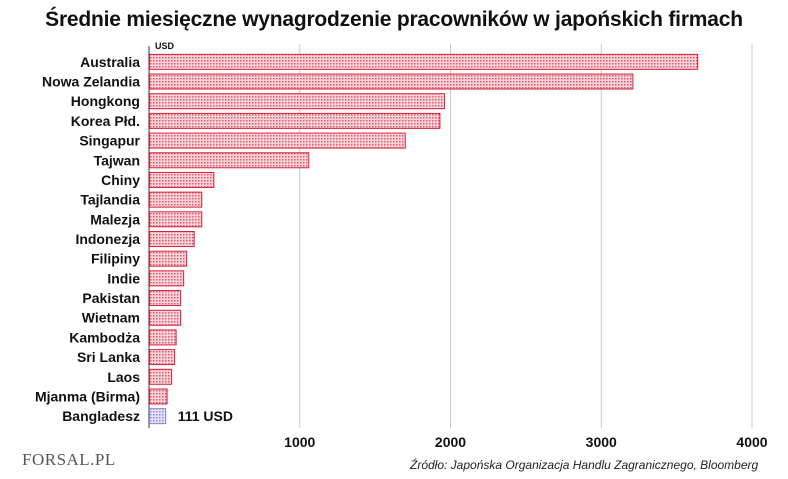 This screenshot has width=788, height=479. I want to click on bar-bangladesz, so click(158, 416).